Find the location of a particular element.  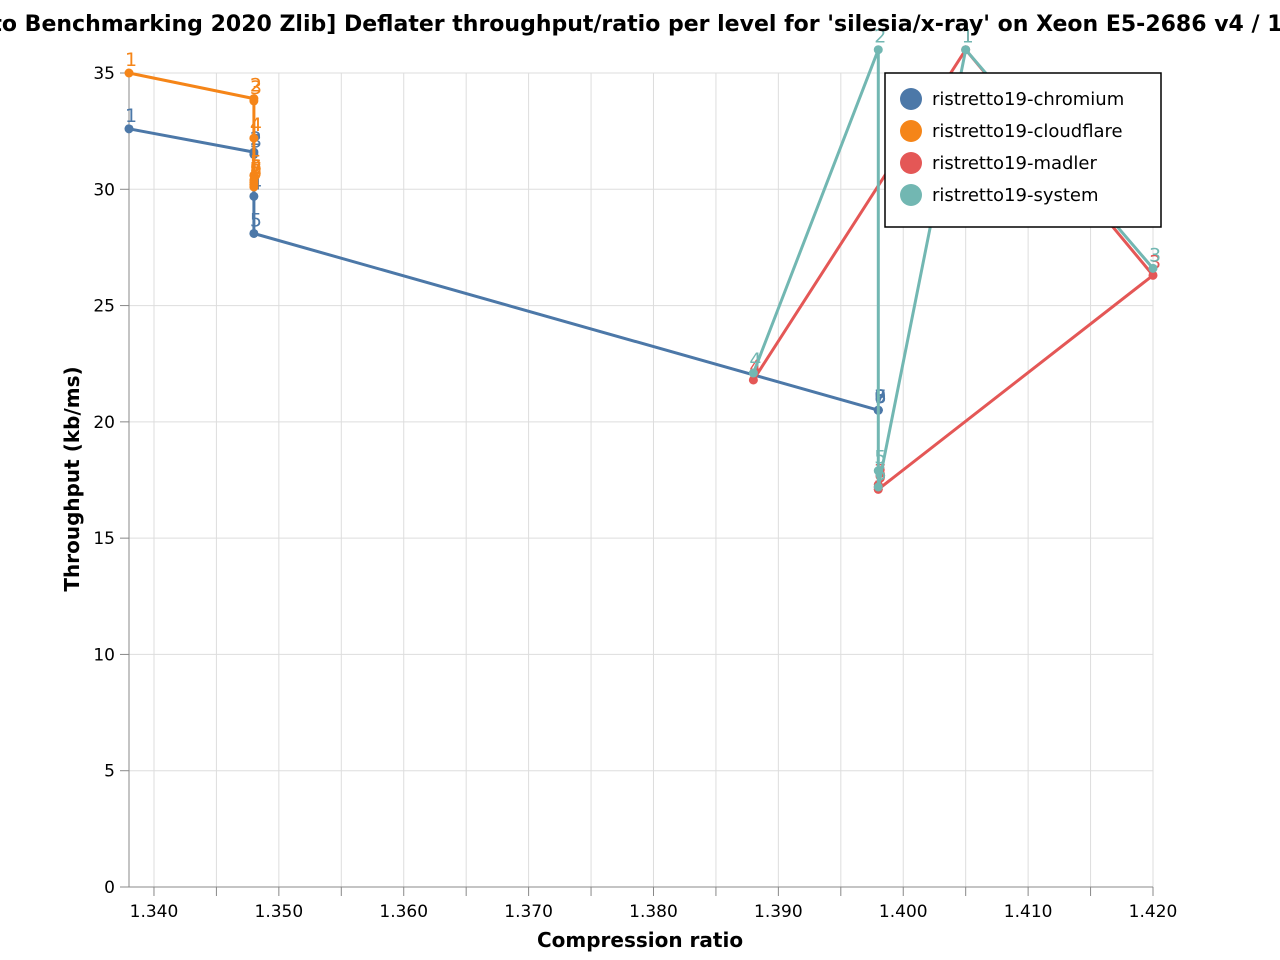

data-label: 7 is located at coordinates (256, 169).